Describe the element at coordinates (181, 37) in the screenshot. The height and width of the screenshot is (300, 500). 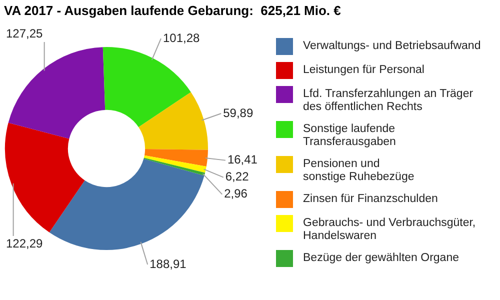
I see `data-label: 101,28` at that location.